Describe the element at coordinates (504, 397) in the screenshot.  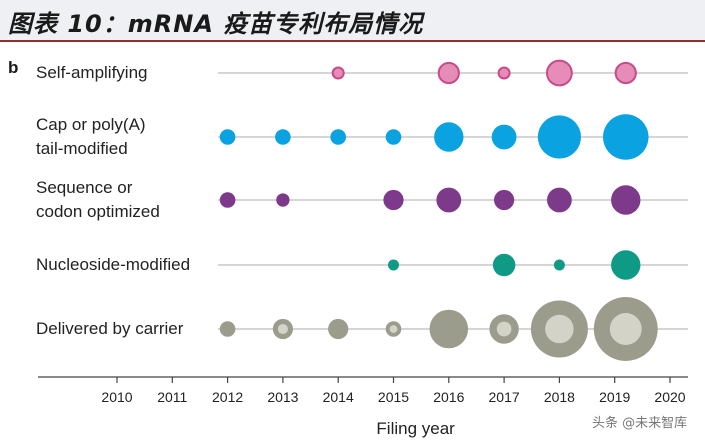
I see `x-tick-label: 2017` at that location.